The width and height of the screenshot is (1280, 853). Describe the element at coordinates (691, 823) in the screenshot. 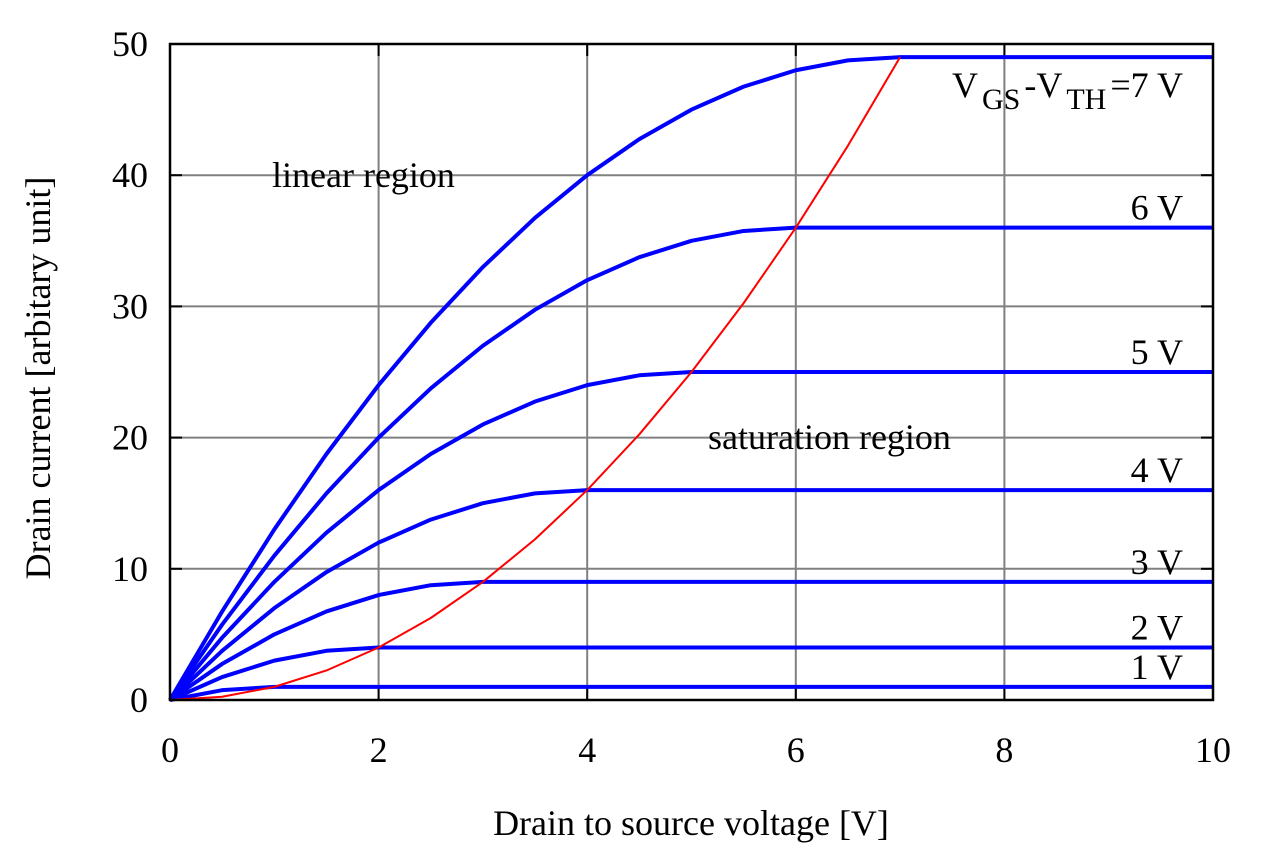

I see `x-axis-label: Drain to source voltage [V]` at that location.